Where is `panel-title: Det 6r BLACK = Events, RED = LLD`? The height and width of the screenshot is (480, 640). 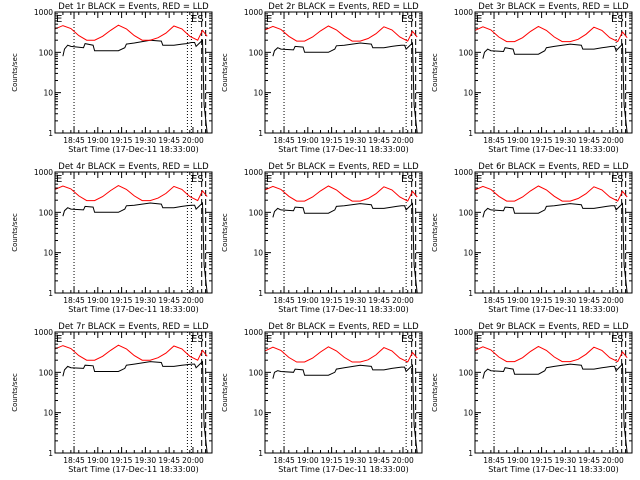 panel-title: Det 6r BLACK = Events, RED = LLD is located at coordinates (553, 167).